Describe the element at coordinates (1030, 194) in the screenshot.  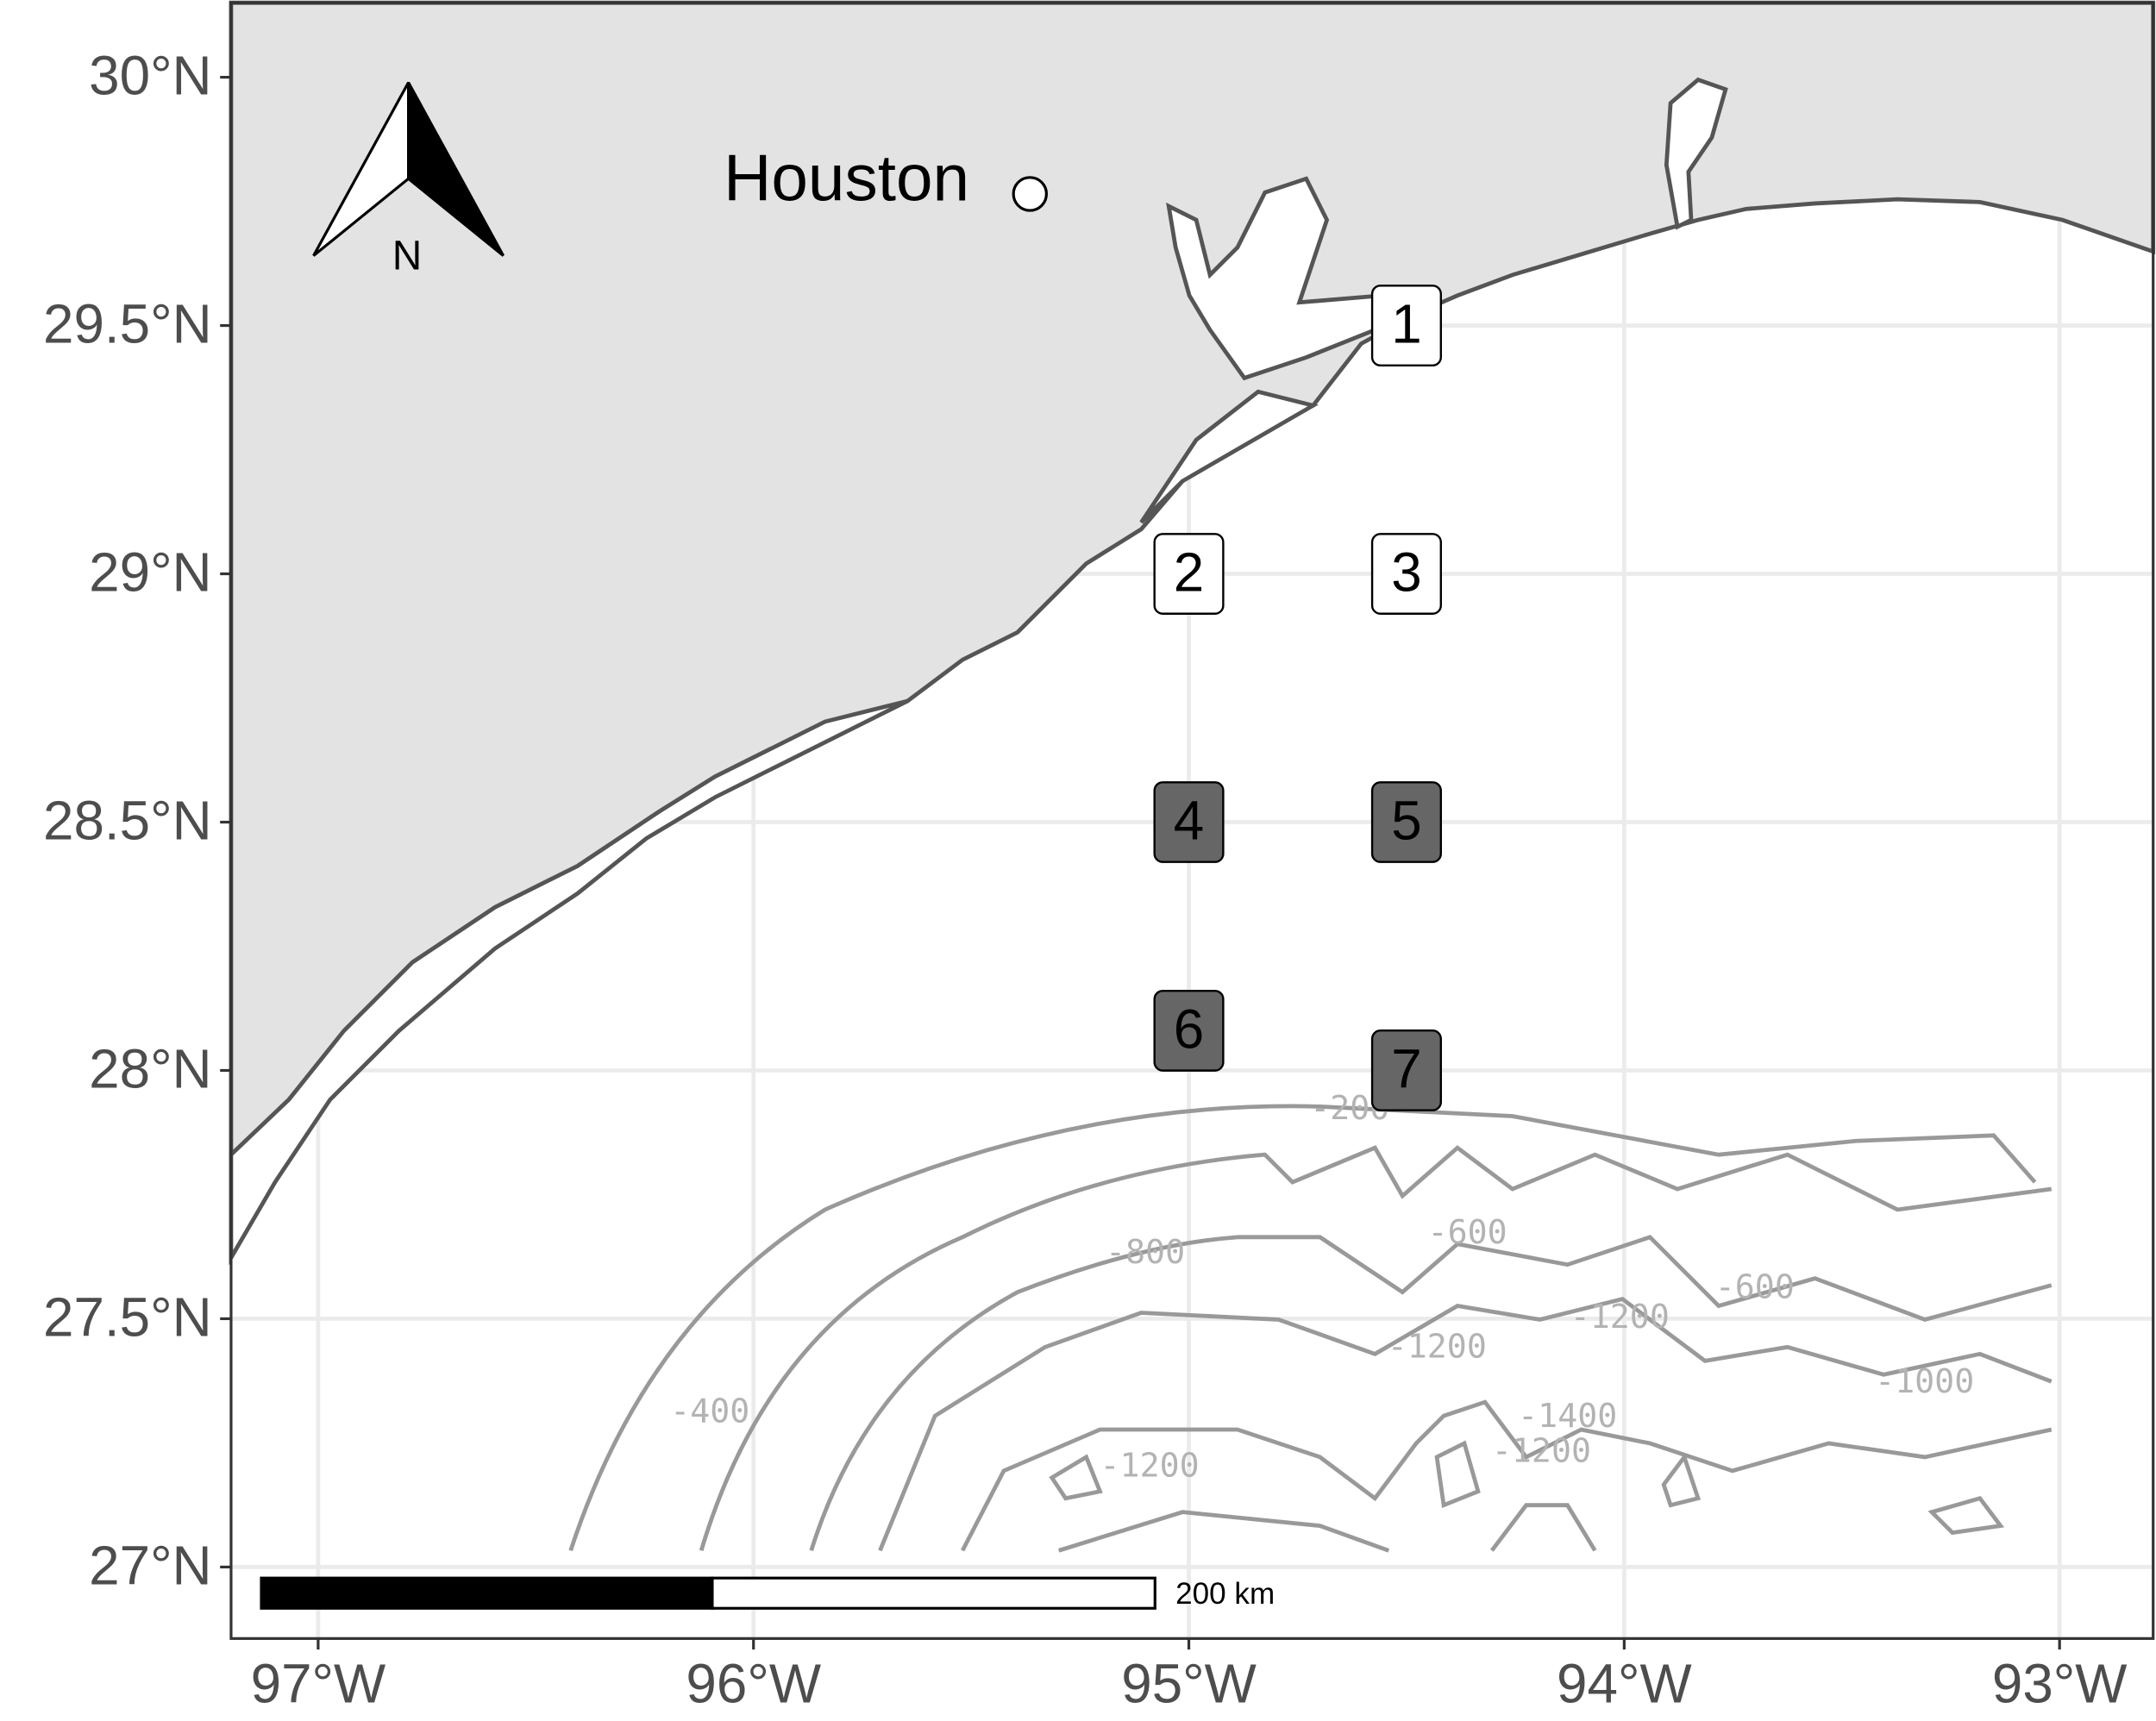
I see `city-marker` at that location.